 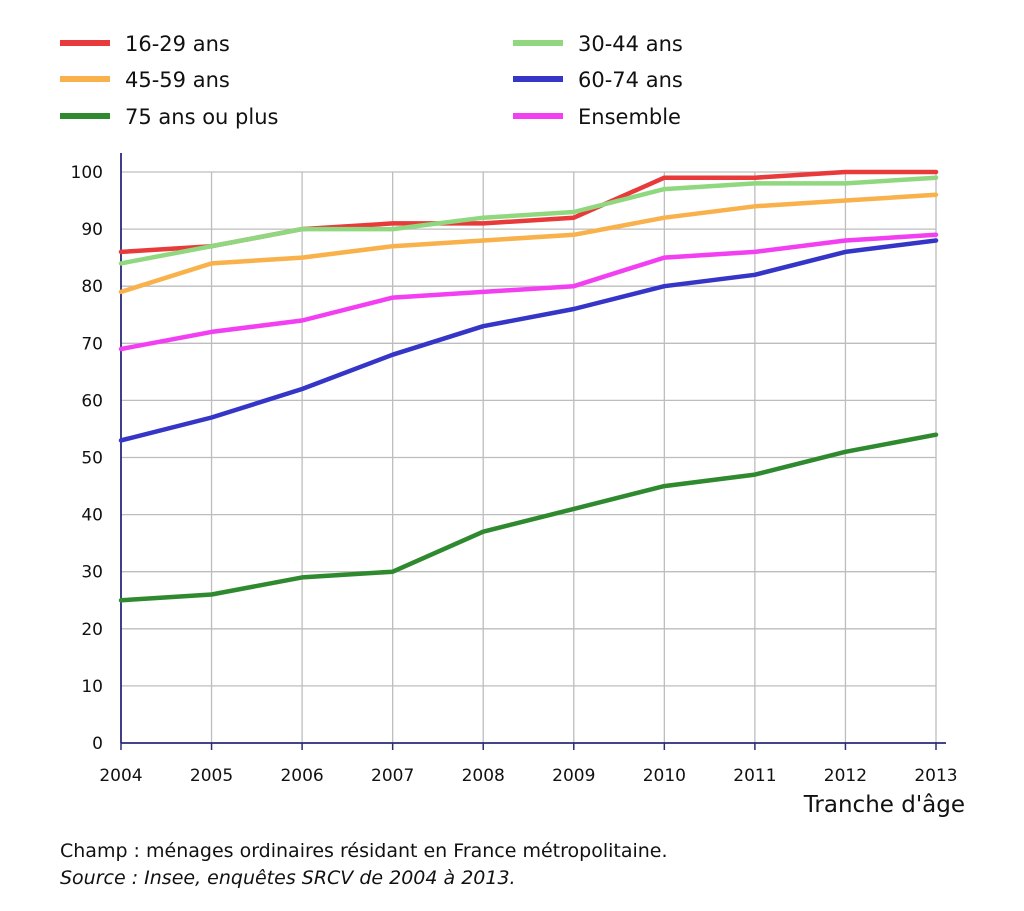 What do you see at coordinates (629, 117) in the screenshot?
I see `legend-label: Ensemble` at bounding box center [629, 117].